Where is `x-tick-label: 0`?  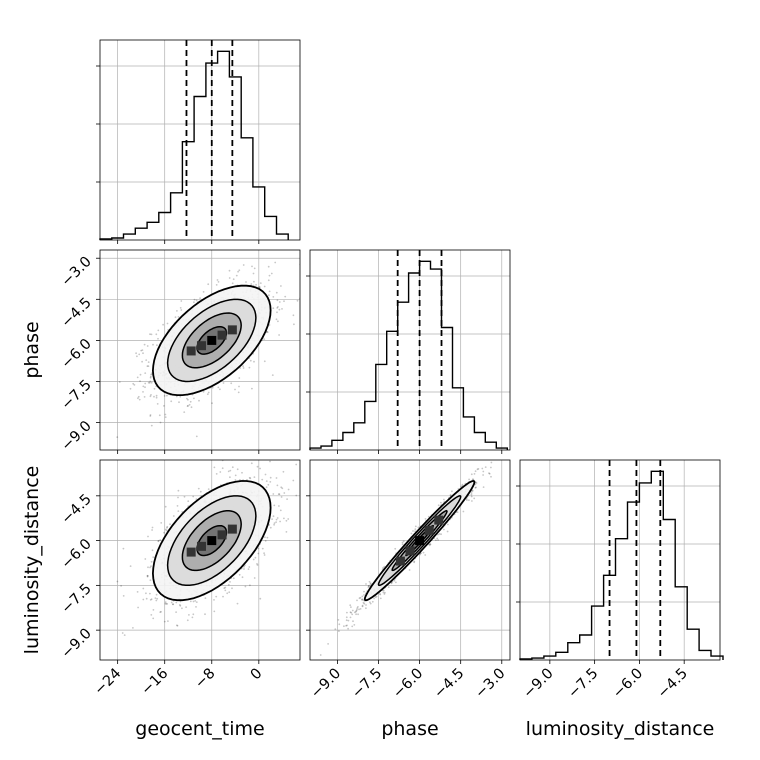
x-tick-label: 0 is located at coordinates (257, 675).